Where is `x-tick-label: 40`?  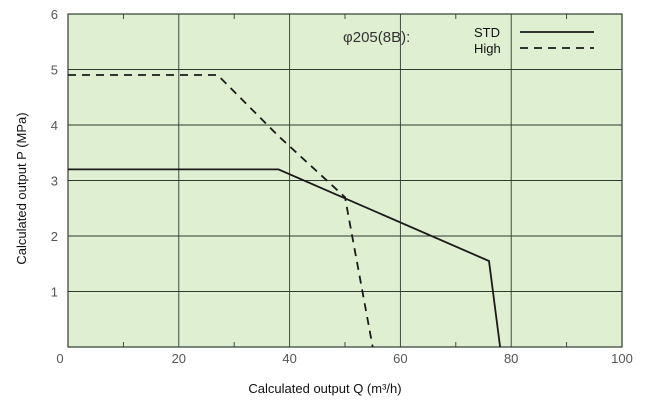
x-tick-label: 40 is located at coordinates (289, 358).